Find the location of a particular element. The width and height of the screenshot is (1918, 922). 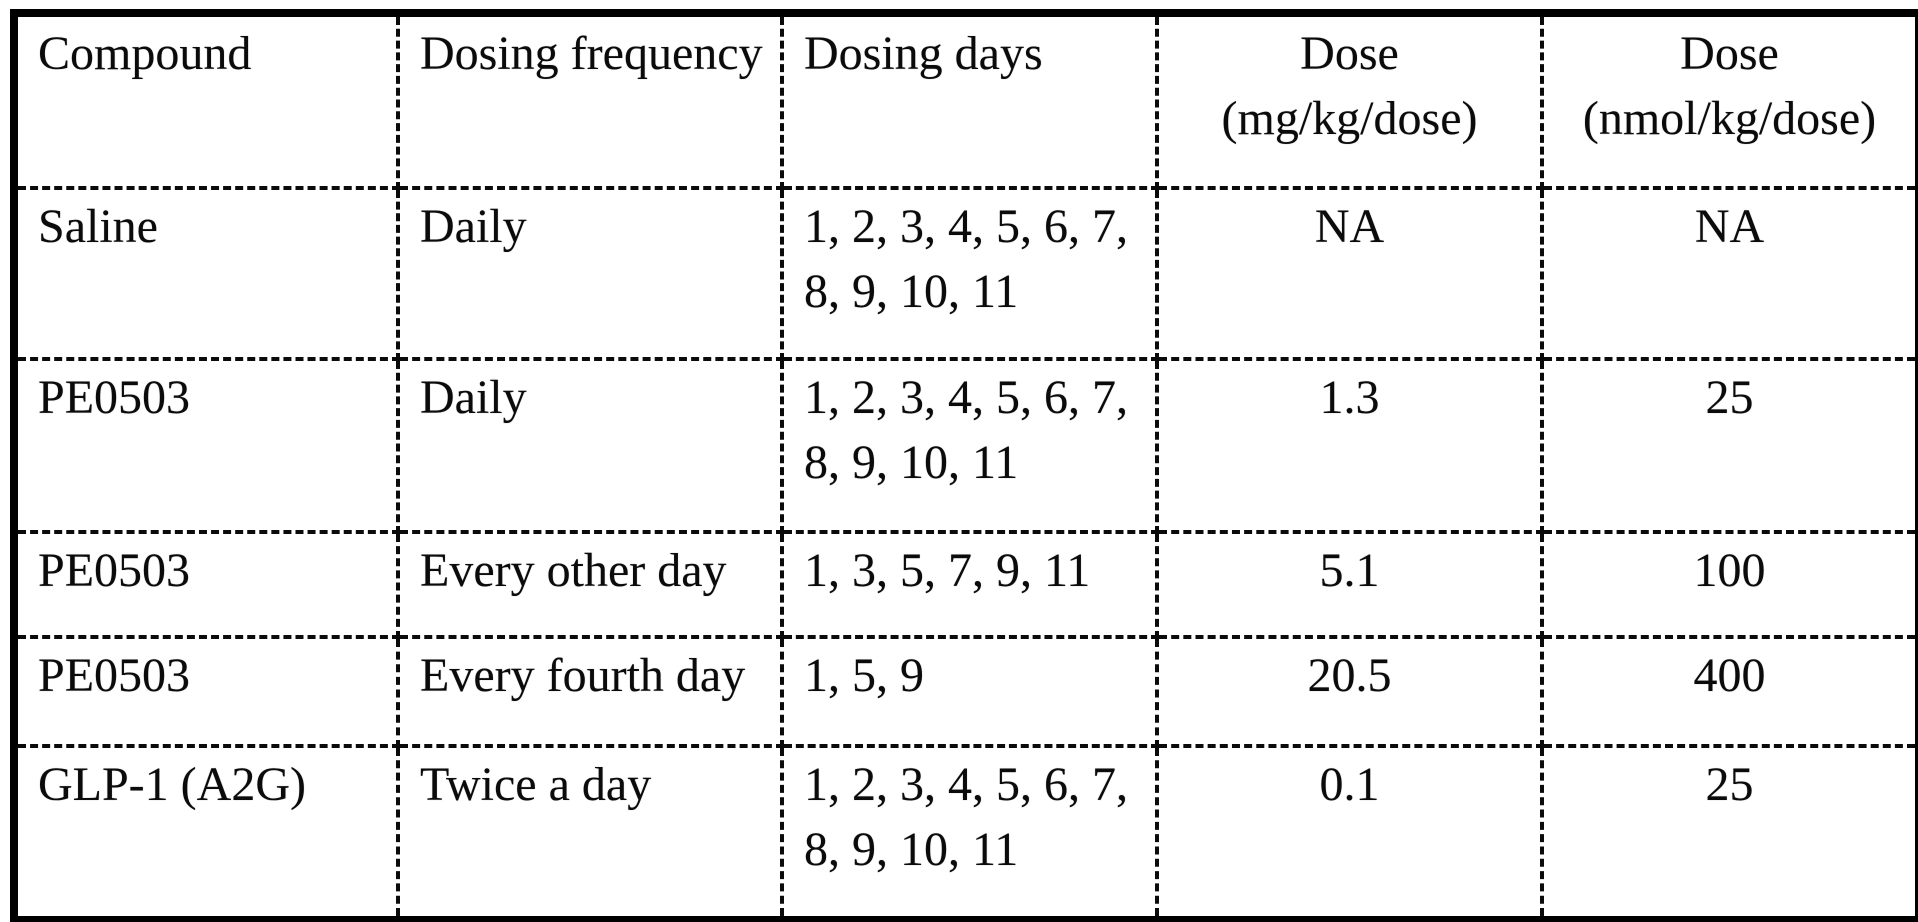

header-cell-dose-nmol: Dose (nmol/kg/dose) is located at coordinates (1729, 99).